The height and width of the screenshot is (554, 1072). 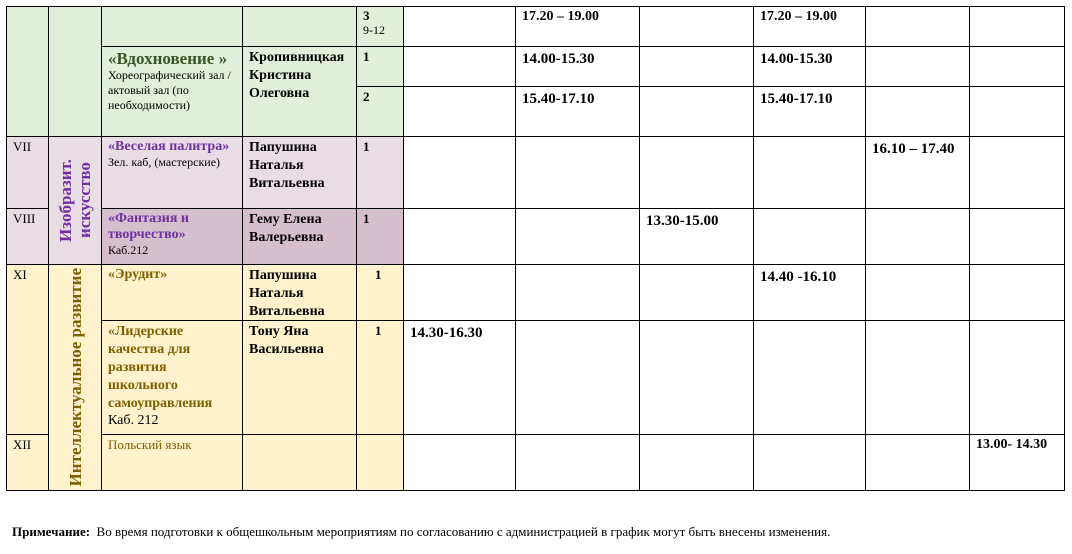 What do you see at coordinates (75, 200) in the screenshot?
I see `category-art: Изобразит. искусство` at bounding box center [75, 200].